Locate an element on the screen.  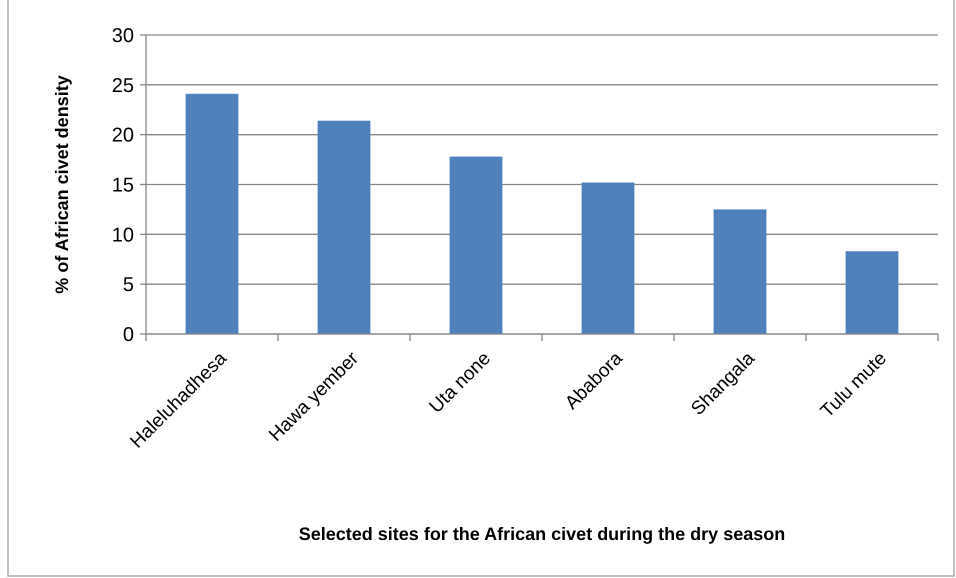
y-tick-label: 25 is located at coordinates (123, 85).